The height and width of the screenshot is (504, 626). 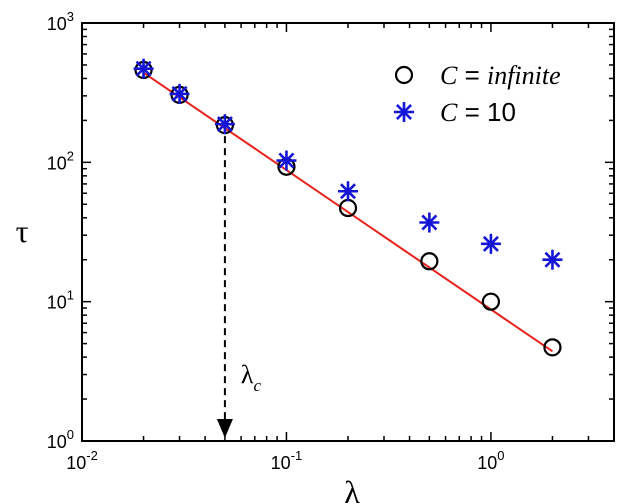 What do you see at coordinates (82, 460) in the screenshot?
I see `x-tick-label: 10⁻²` at bounding box center [82, 460].